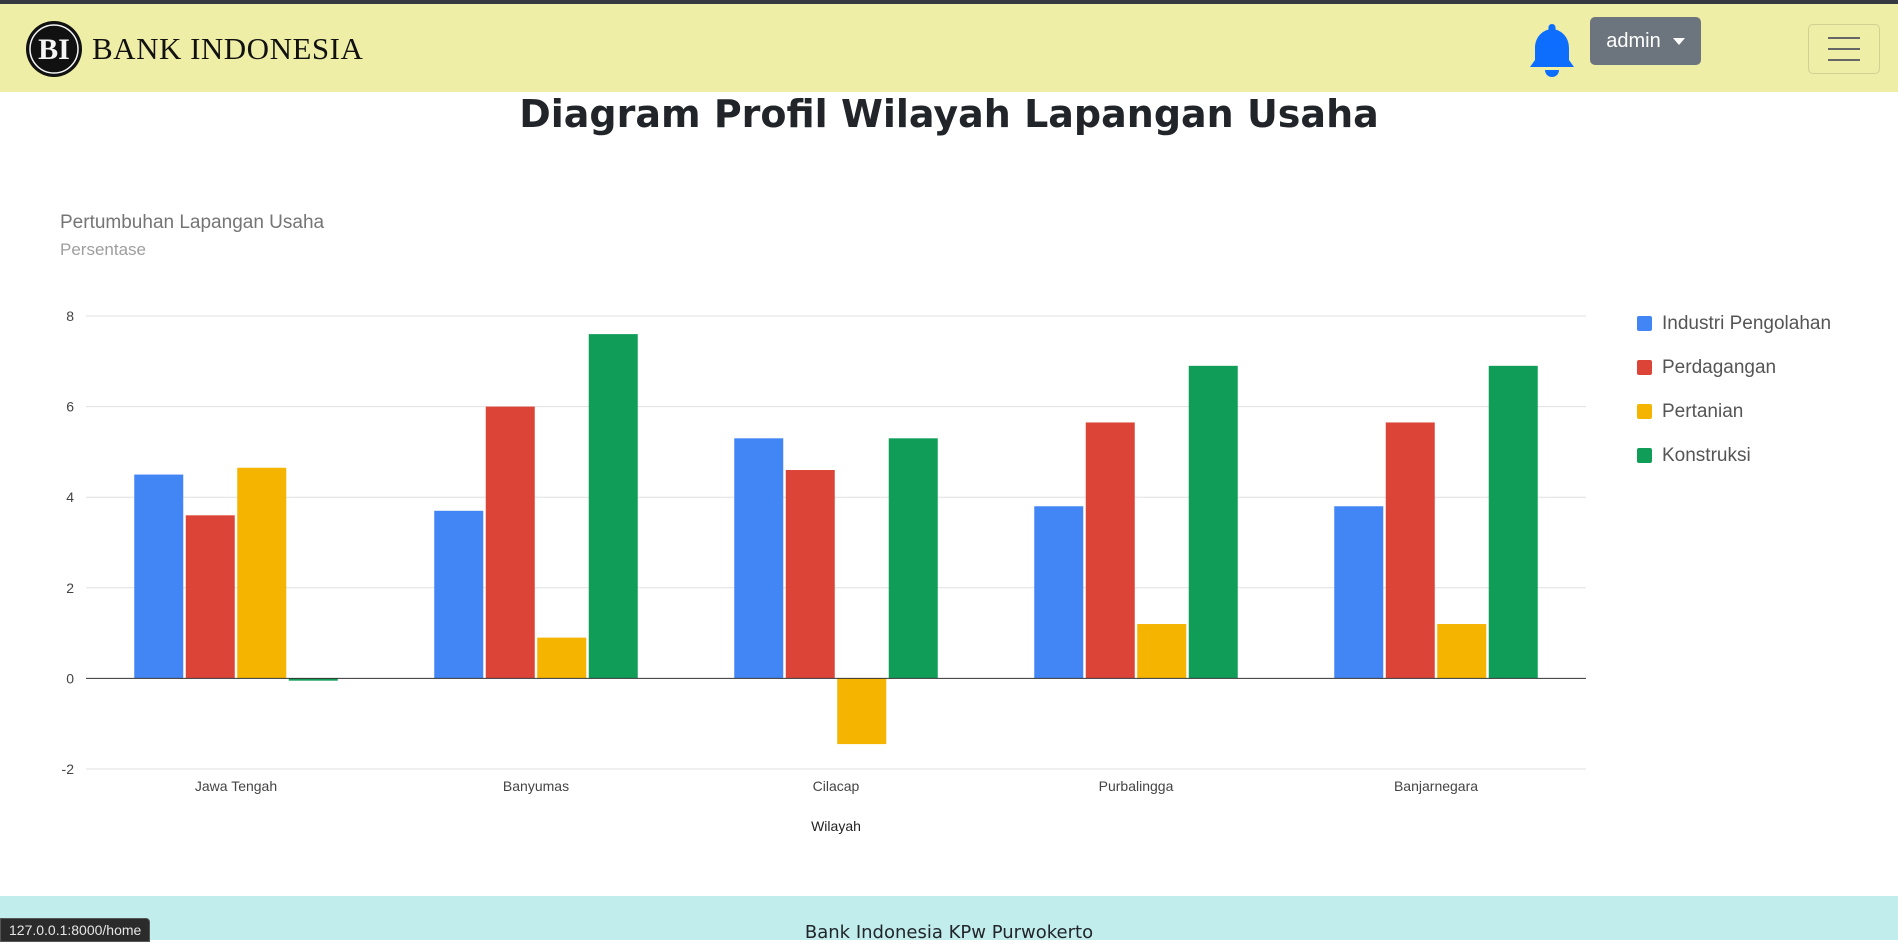 The width and height of the screenshot is (1898, 943). I want to click on y-tick-label: 8, so click(70, 316).